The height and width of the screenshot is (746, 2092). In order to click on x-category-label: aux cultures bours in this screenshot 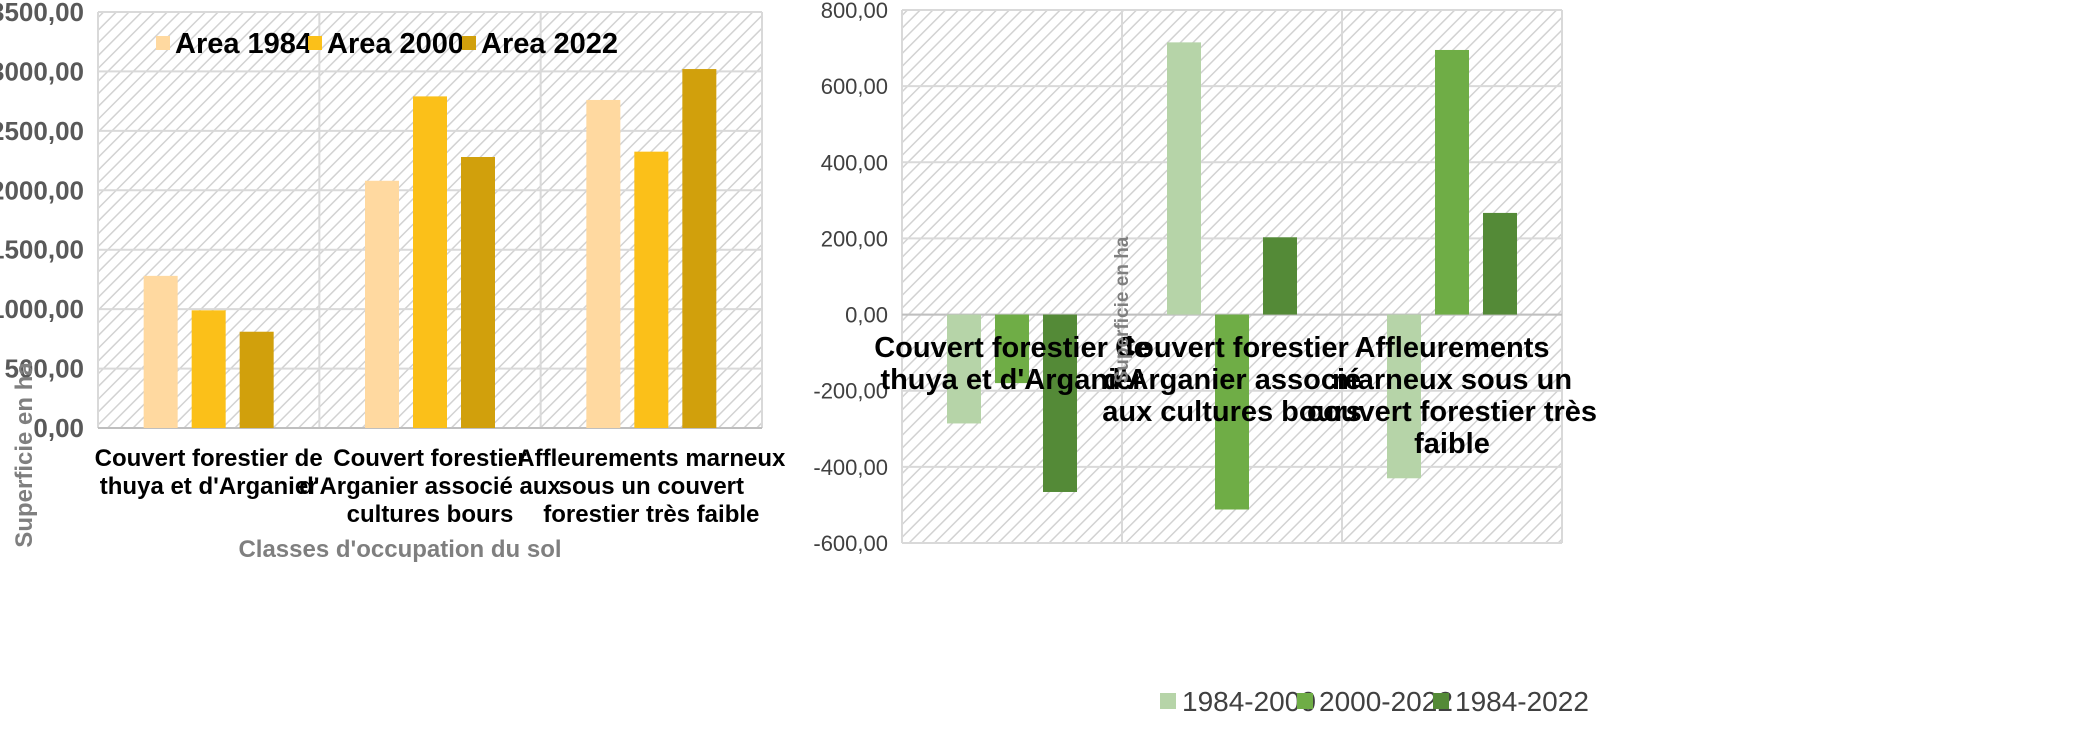, I will do `click(1231, 412)`.